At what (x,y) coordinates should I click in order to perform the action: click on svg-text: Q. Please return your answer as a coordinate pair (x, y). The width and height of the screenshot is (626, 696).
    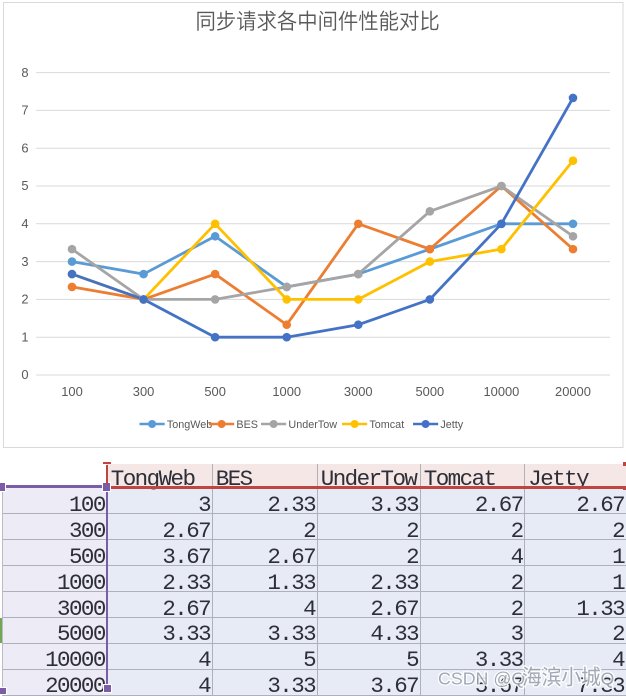
    Looking at the image, I should click on (607, 679).